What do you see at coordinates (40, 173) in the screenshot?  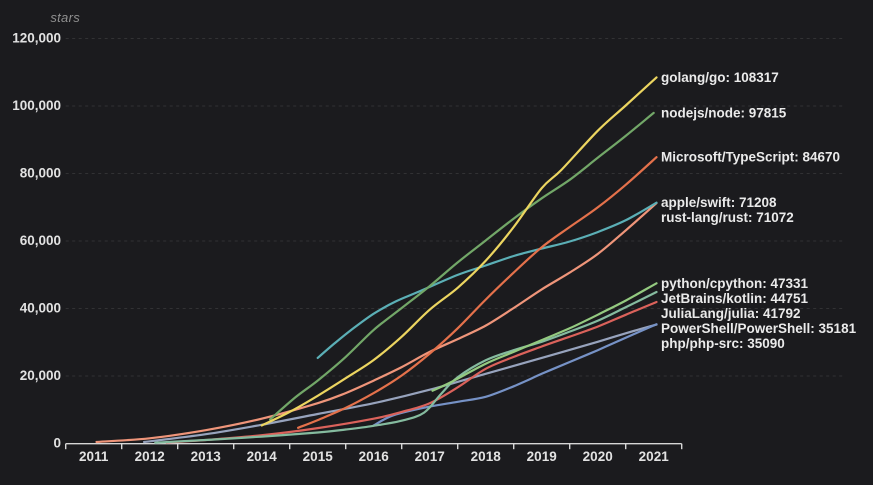 I see `y-tick-label: 80,000` at bounding box center [40, 173].